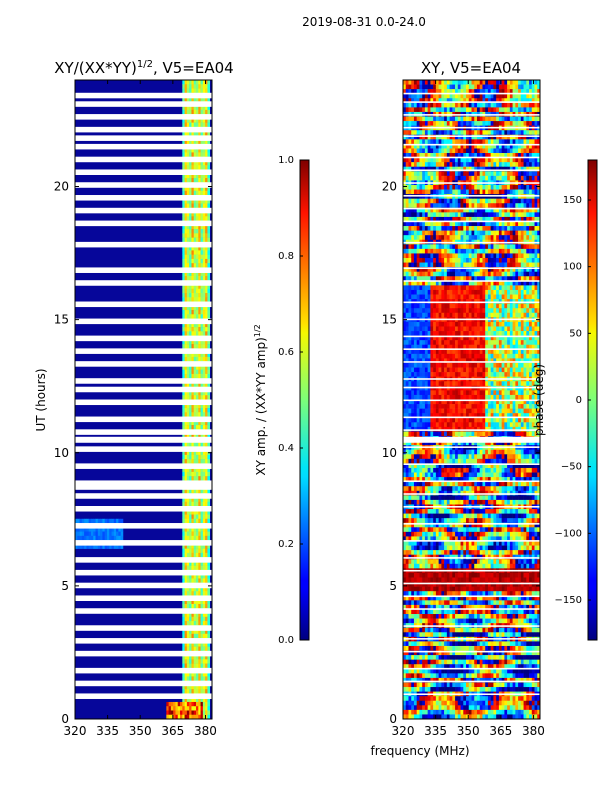 The height and width of the screenshot is (800, 600). I want to click on left-flag-gap, so click(143, 670).